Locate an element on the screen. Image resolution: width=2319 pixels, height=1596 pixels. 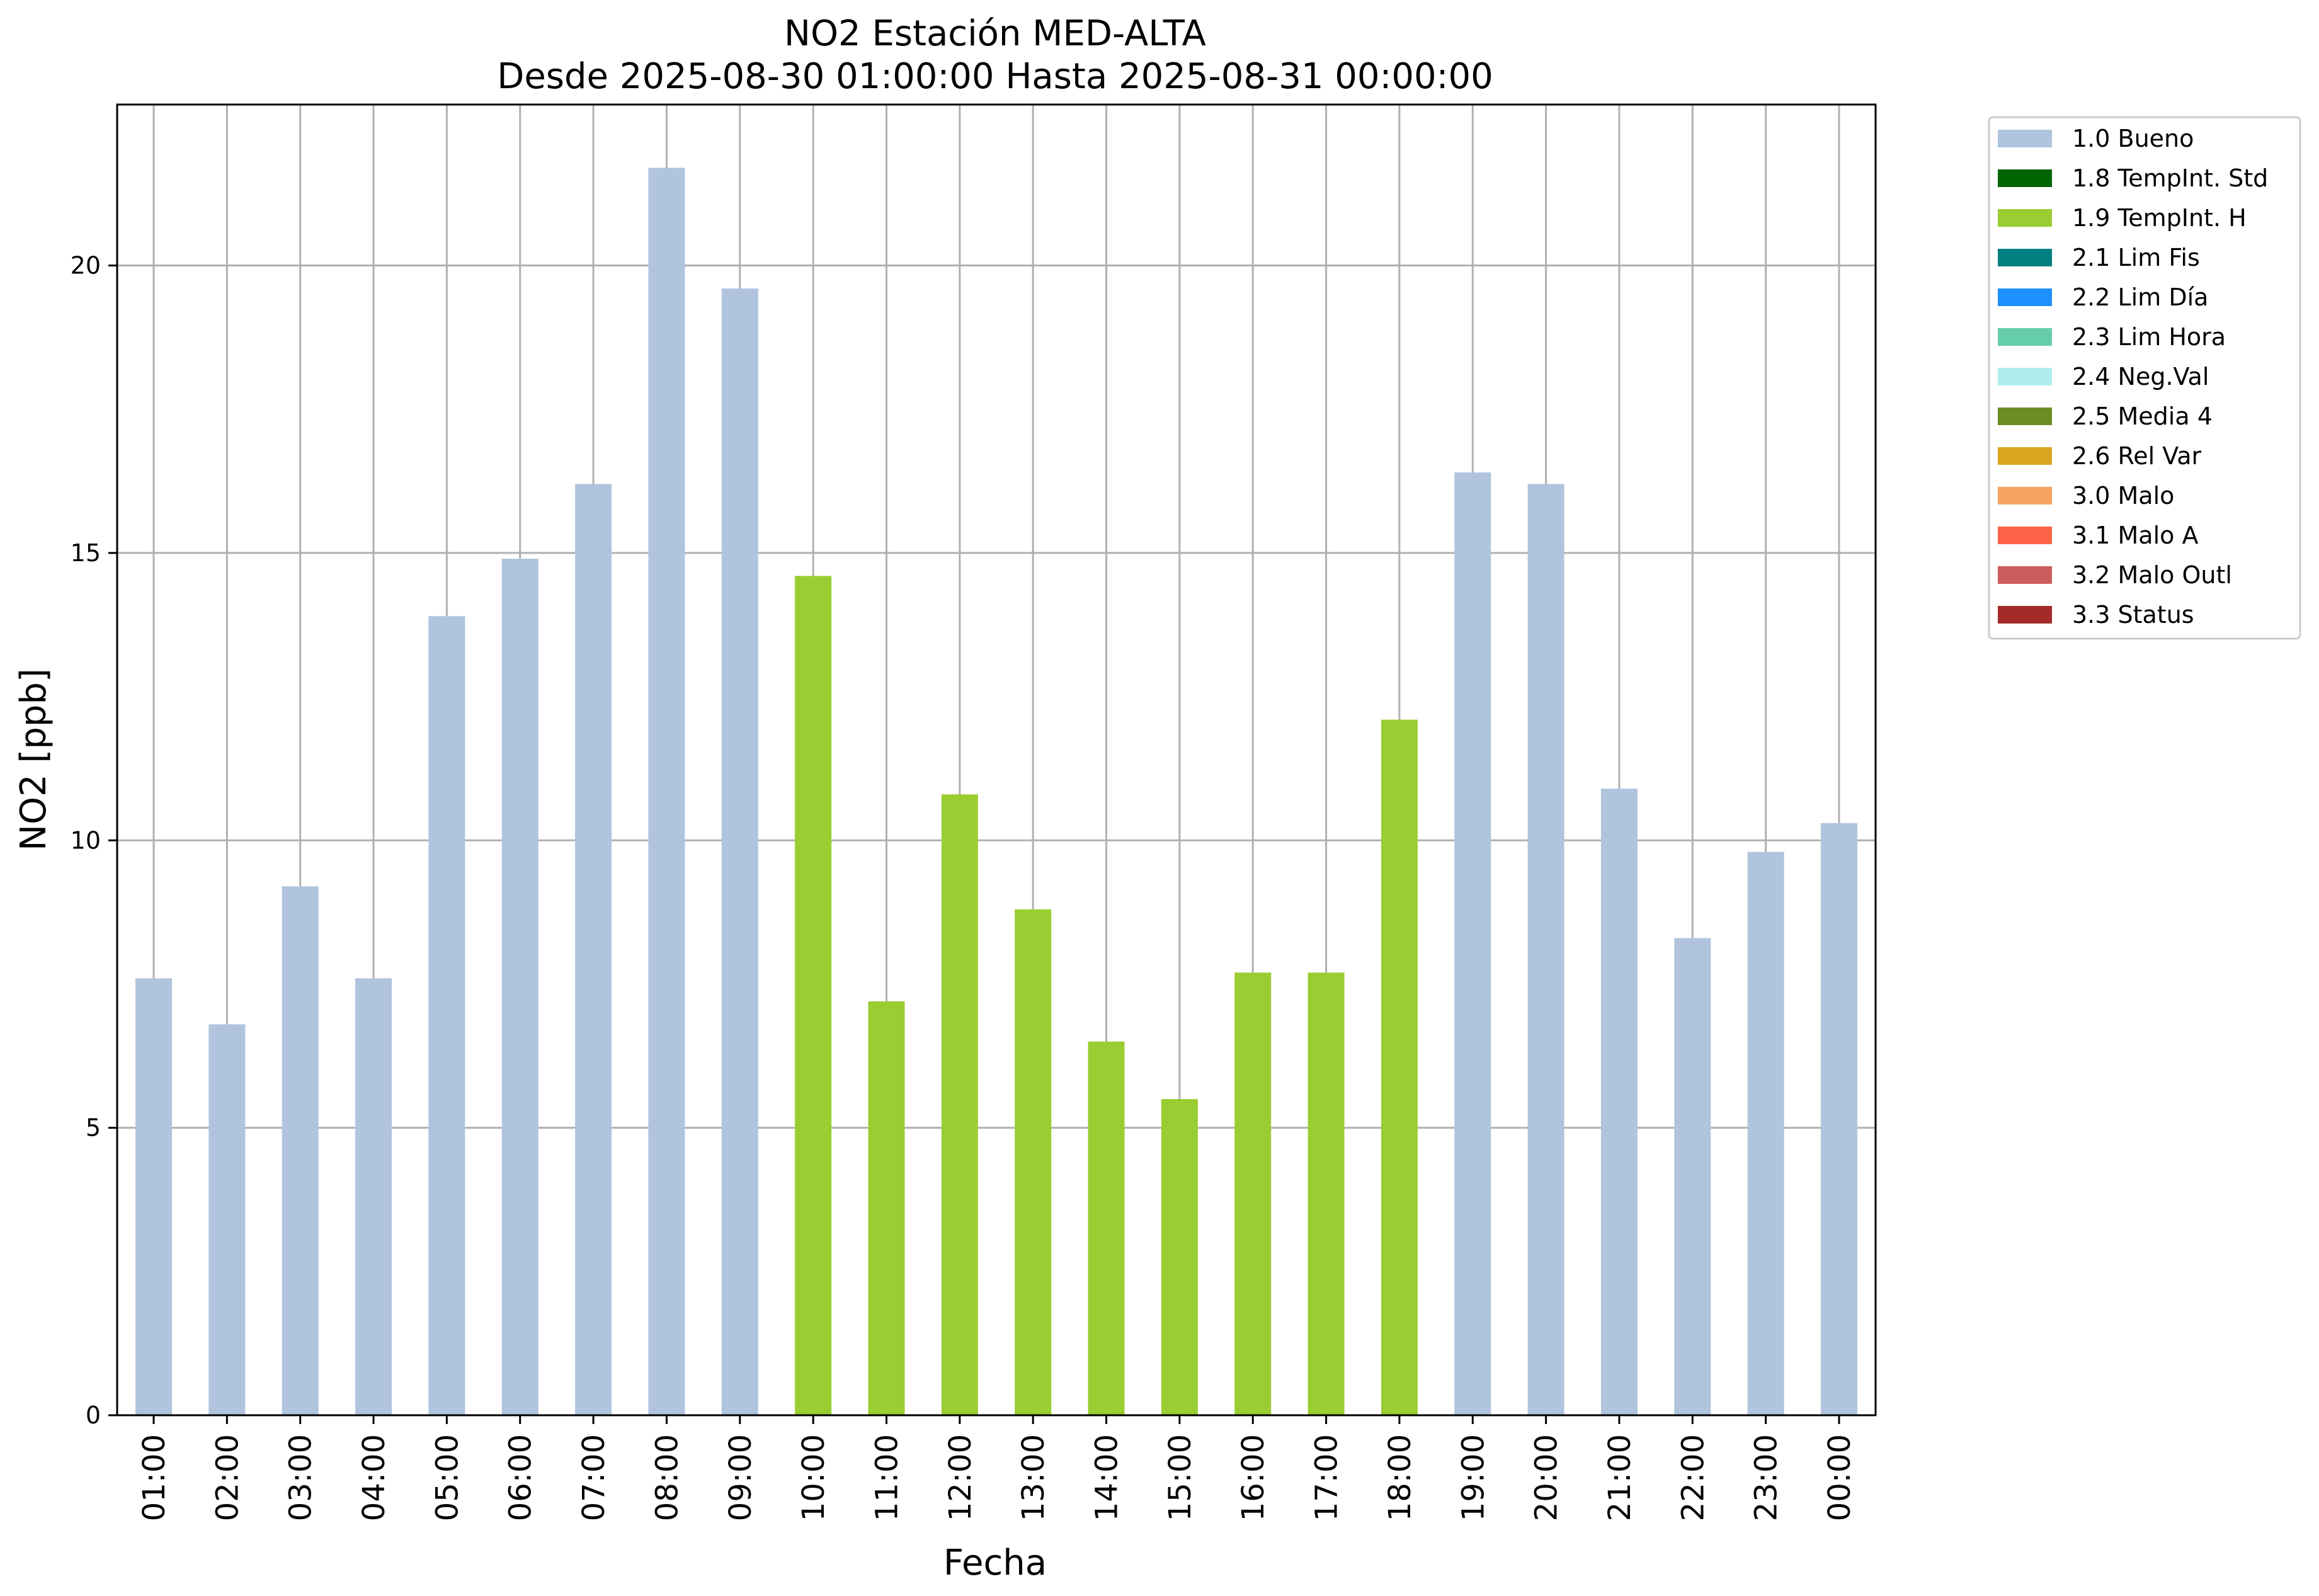
x-tick-label: 12:00 is located at coordinates (960, 1477).